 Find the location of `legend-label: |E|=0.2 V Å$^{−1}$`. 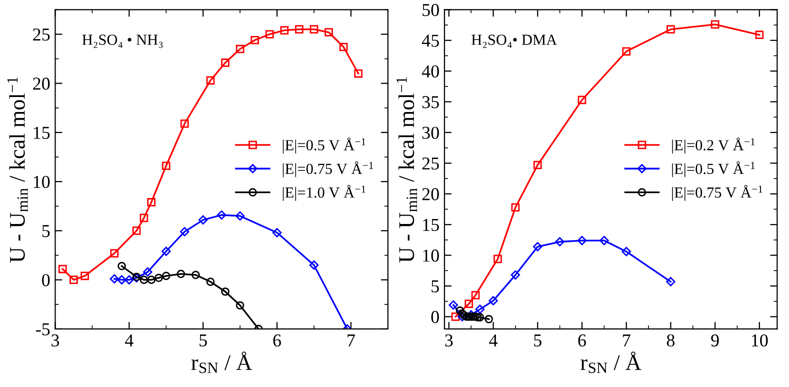

legend-label: |E|=0.2 V Å$^{−1}$ is located at coordinates (713, 146).